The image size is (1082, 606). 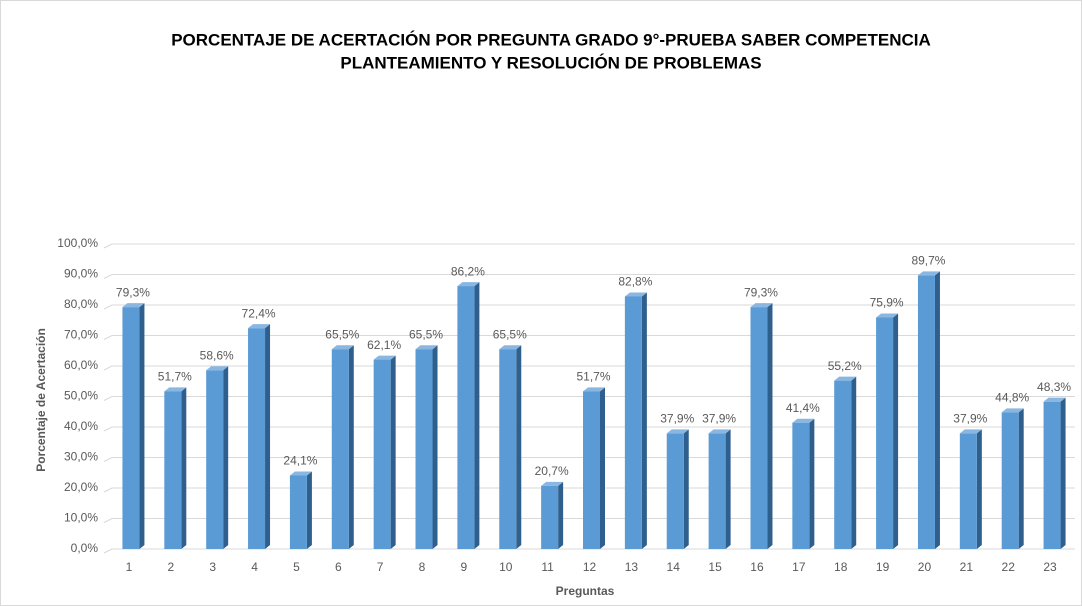 I want to click on data-label: 48,3%, so click(x=1054, y=387).